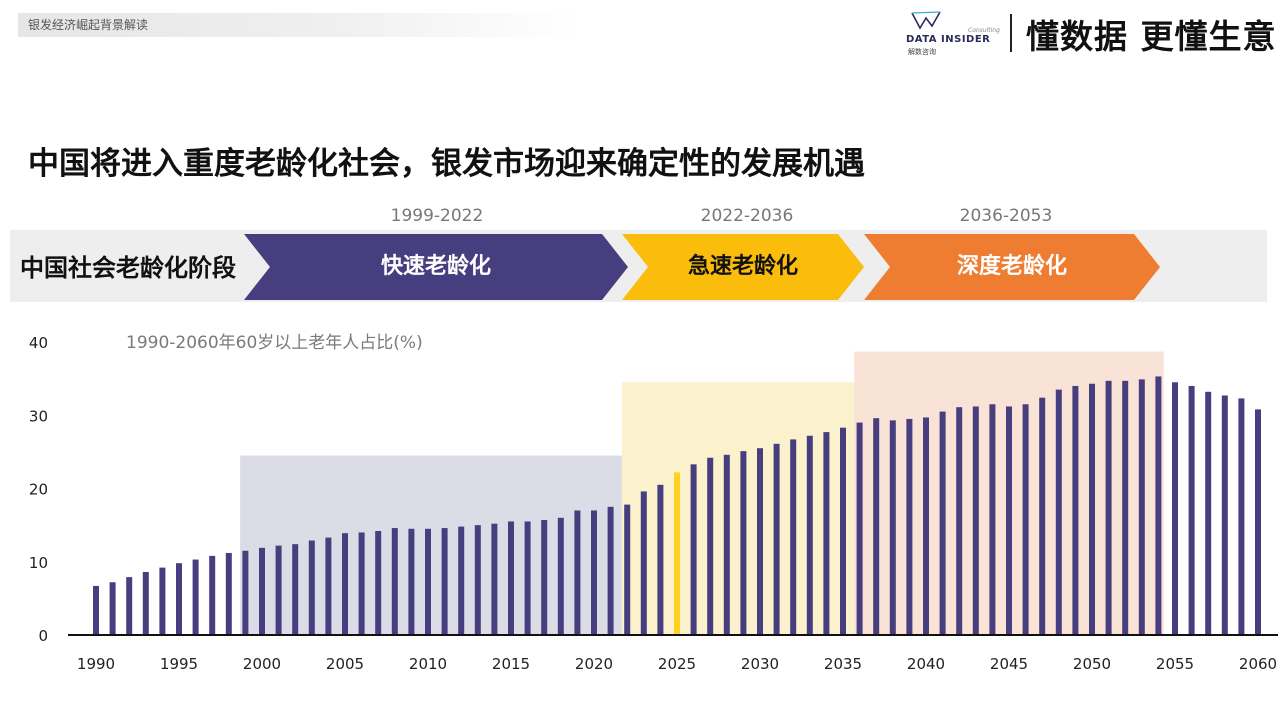 The width and height of the screenshot is (1280, 720). What do you see at coordinates (1141, 507) in the screenshot?
I see `bar-2053` at bounding box center [1141, 507].